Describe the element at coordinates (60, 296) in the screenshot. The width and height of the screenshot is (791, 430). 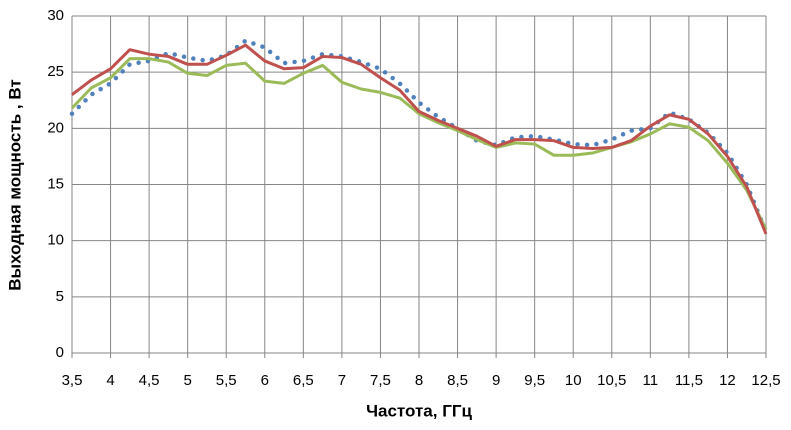
I see `y-tick-label: 5` at that location.